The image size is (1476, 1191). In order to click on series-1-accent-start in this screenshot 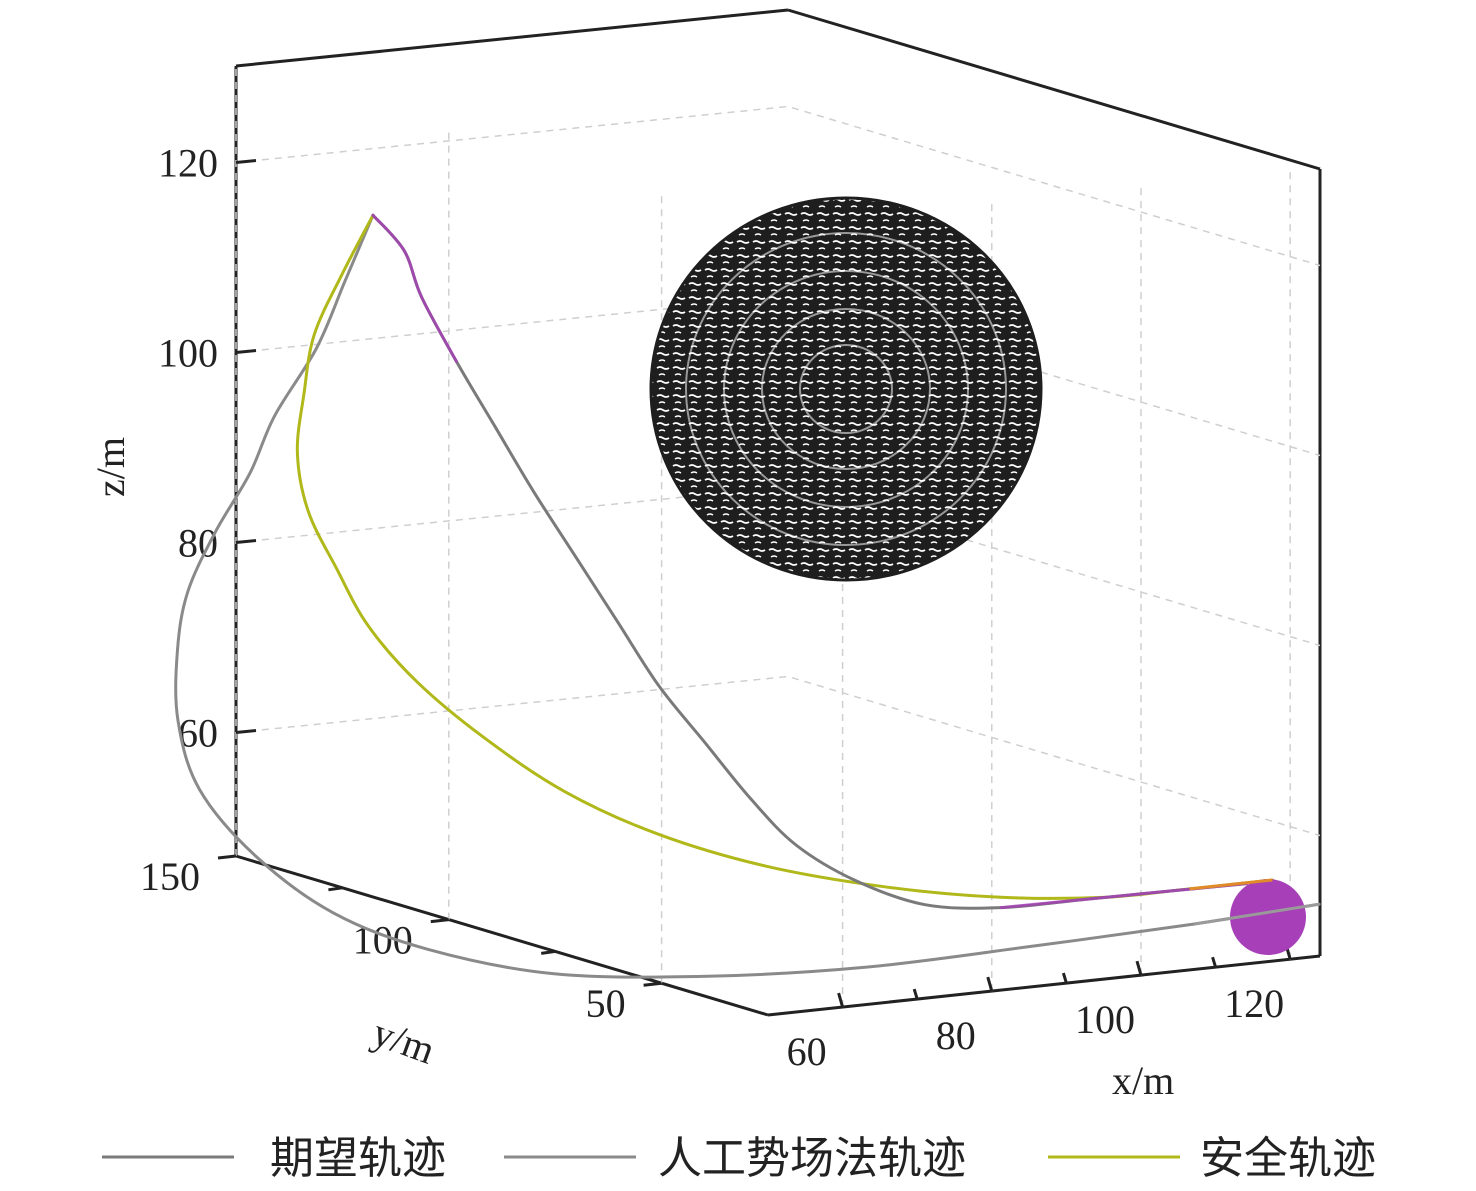, I will do `click(414, 288)`.